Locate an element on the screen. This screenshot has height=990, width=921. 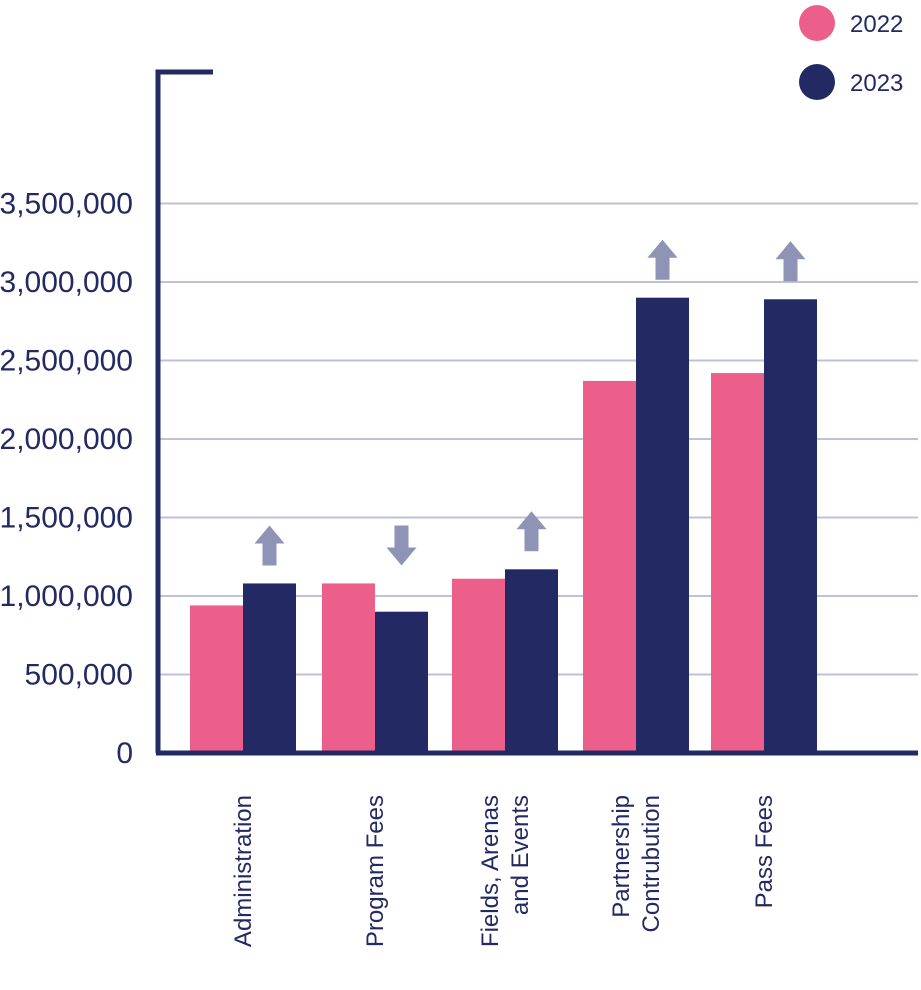
category-label: Partnership Contrubution is located at coordinates (636, 863).